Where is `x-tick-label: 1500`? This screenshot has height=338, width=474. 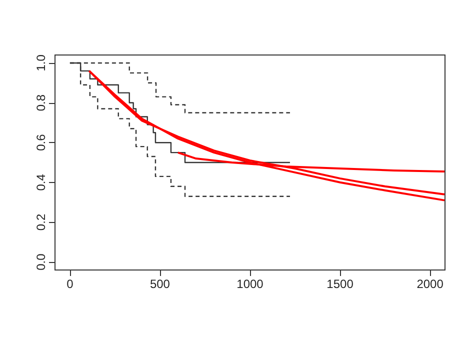
x-tick-label: 1500 is located at coordinates (340, 284).